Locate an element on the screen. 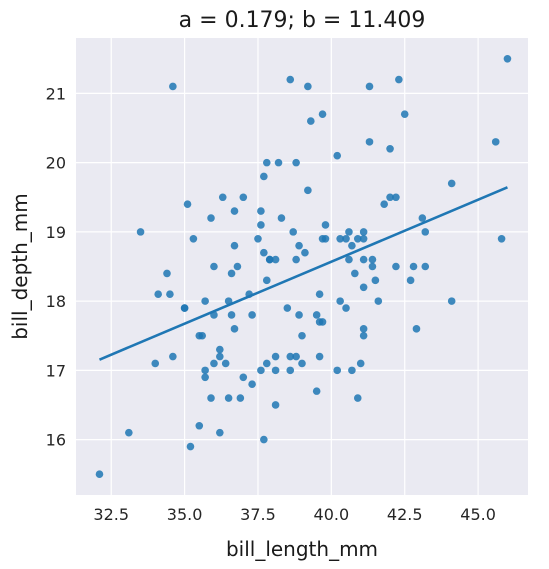 This screenshot has width=549, height=569. x-tick-label: 37.5 is located at coordinates (258, 514).